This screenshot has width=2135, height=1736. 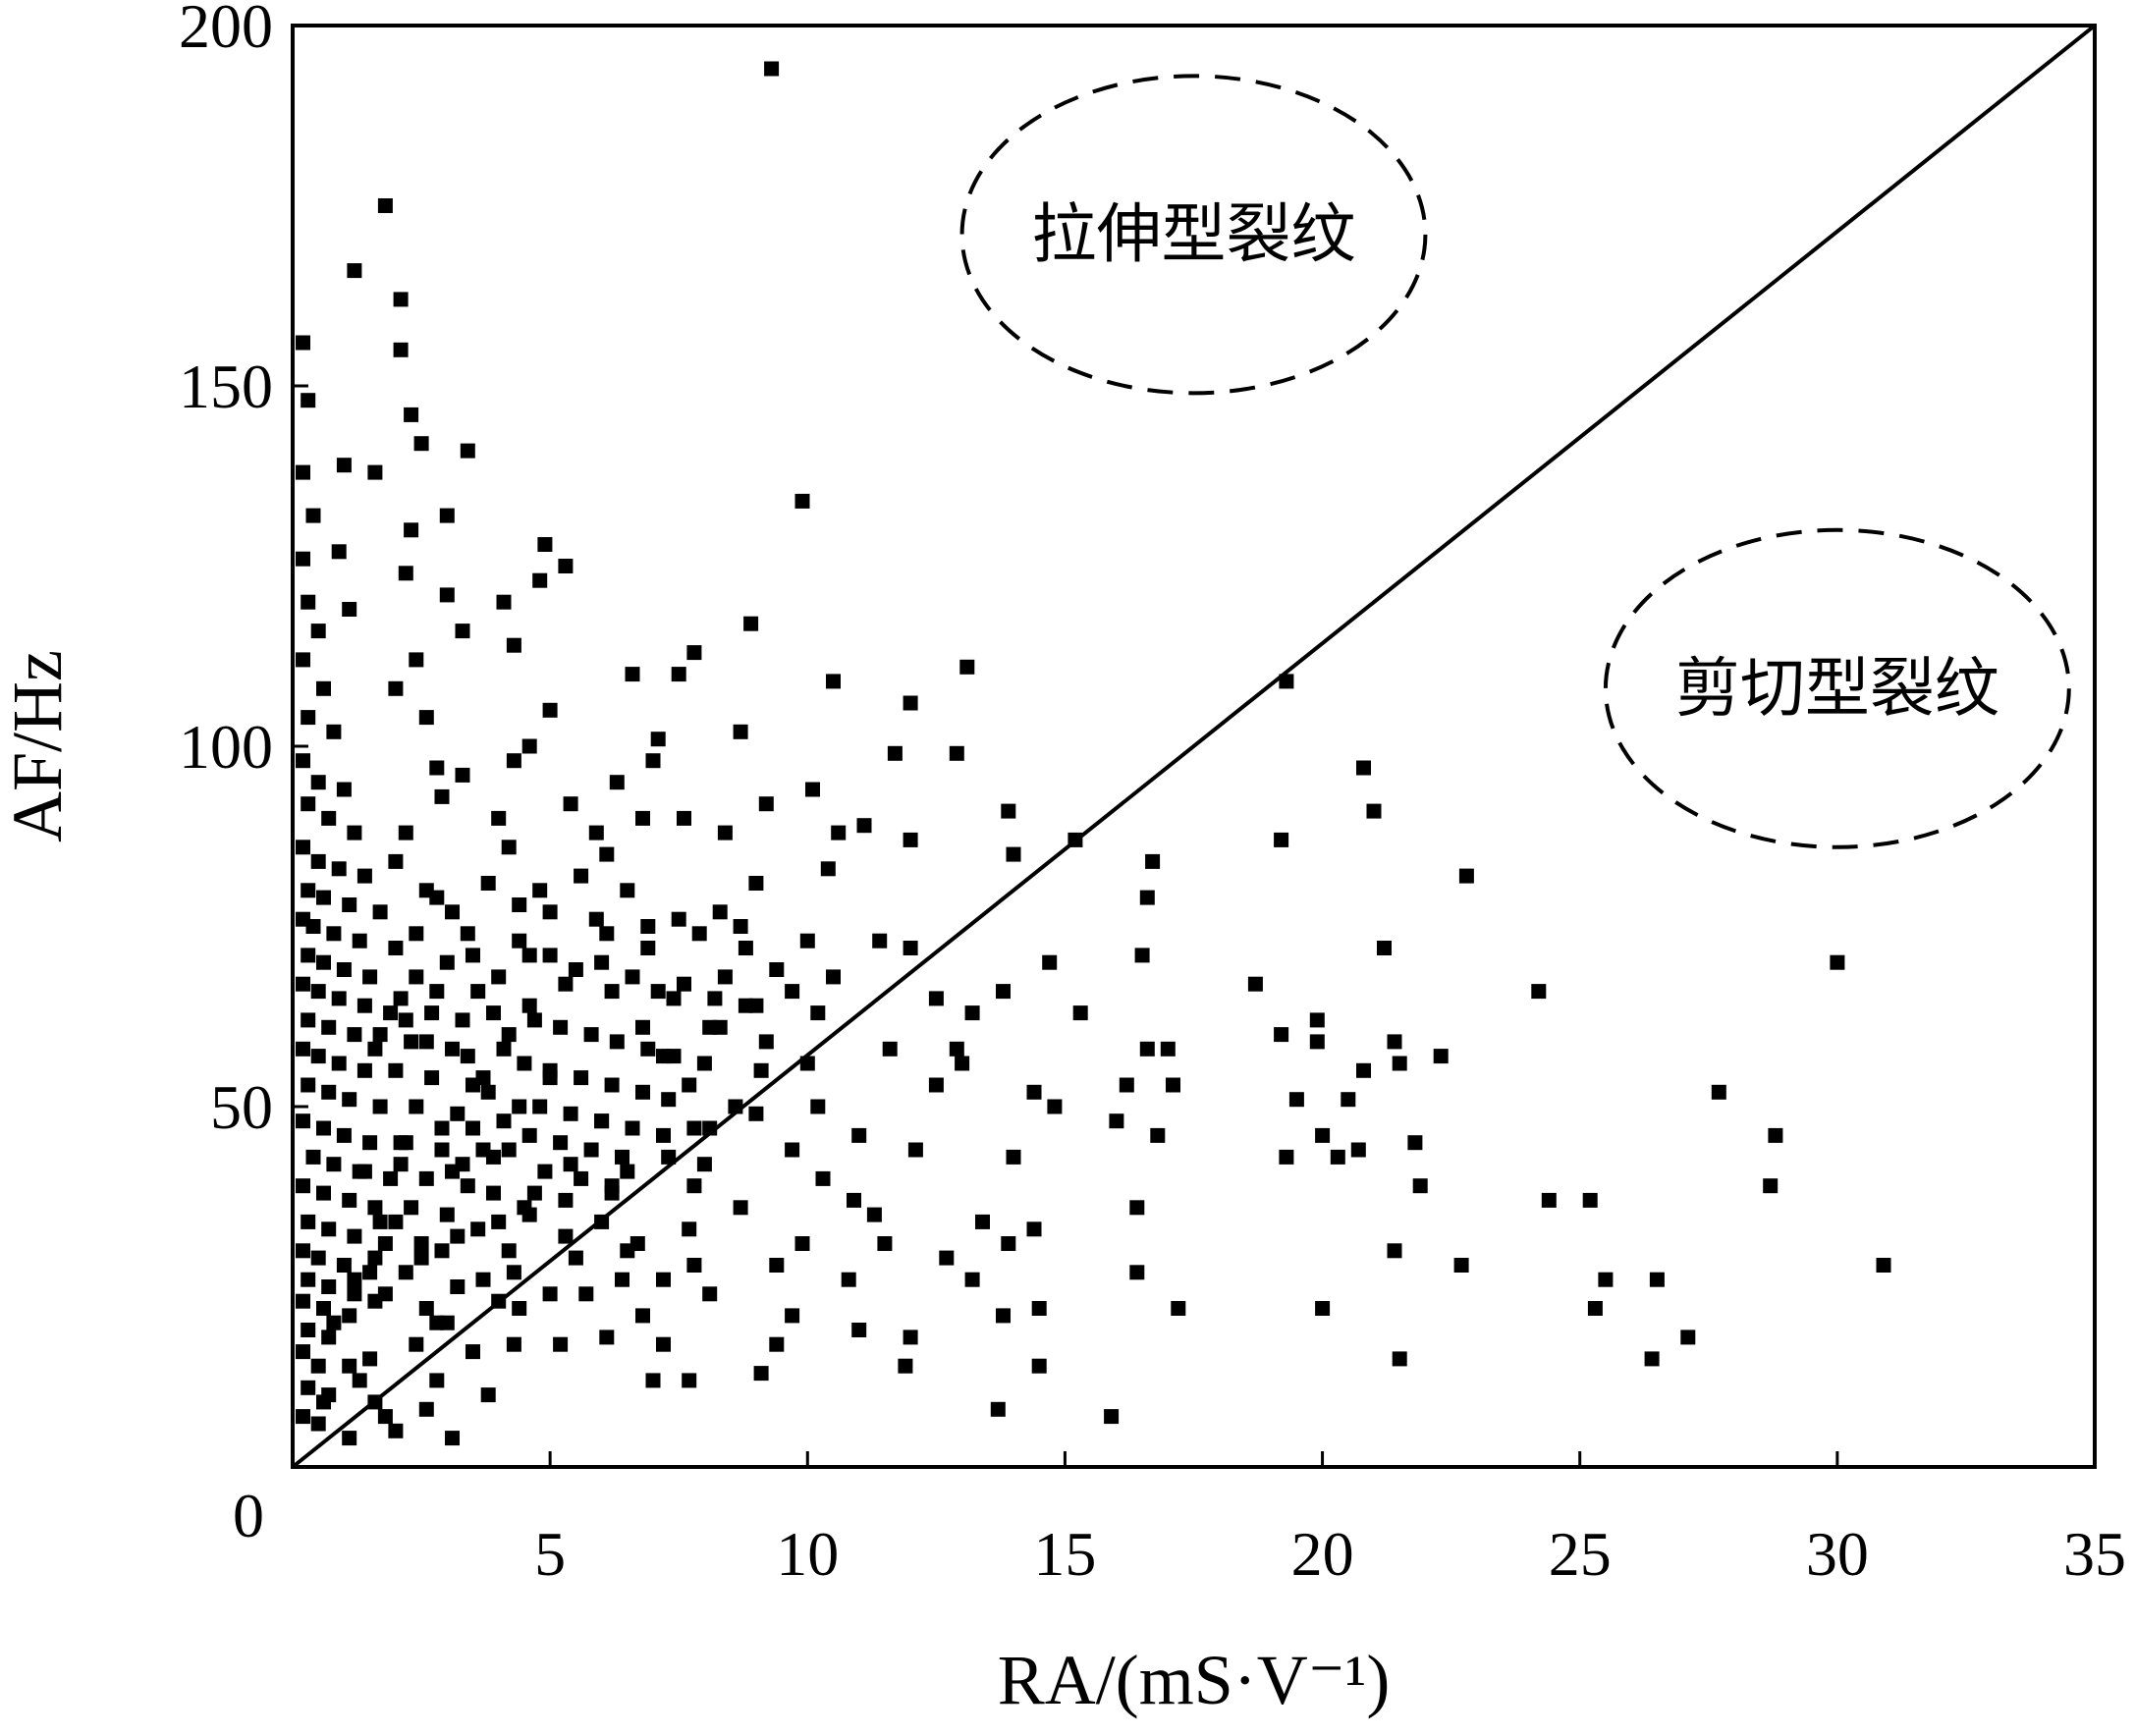 I want to click on y-tick-label: 100, so click(x=226, y=747).